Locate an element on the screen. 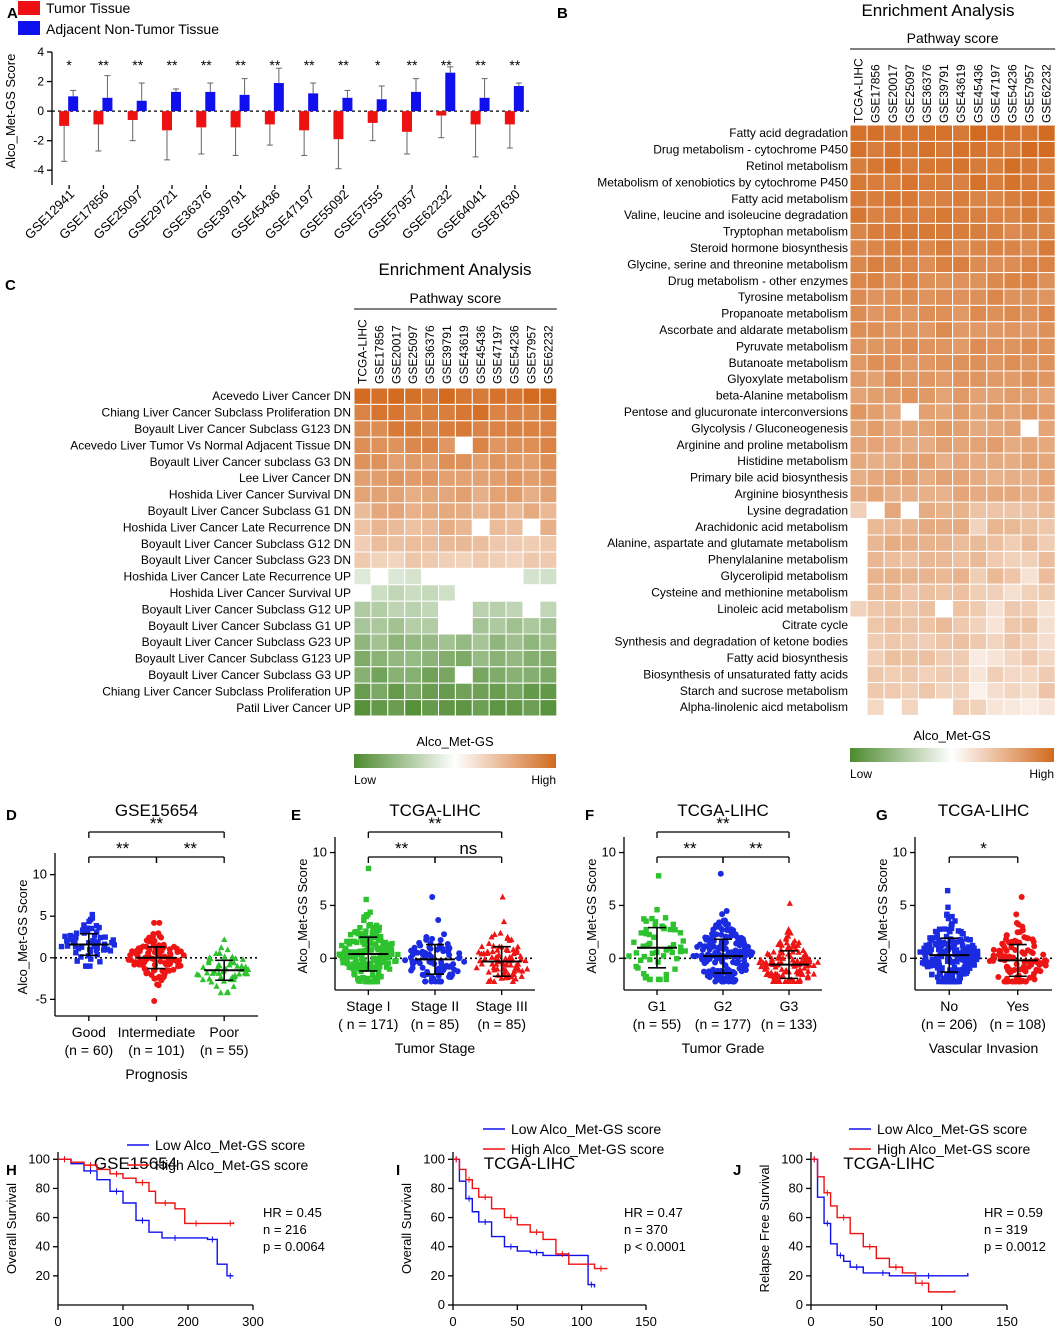  panelB-row-label: Steroid hormone biosynthesis is located at coordinates (769, 248).